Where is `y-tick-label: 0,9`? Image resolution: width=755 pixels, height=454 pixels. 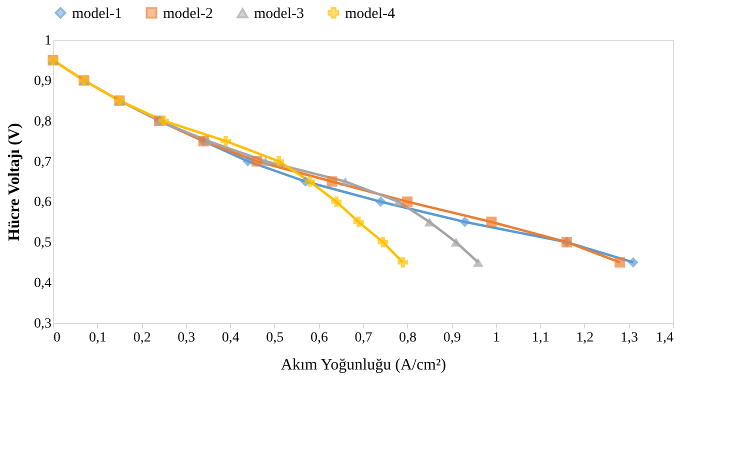
y-tick-label: 0,9 is located at coordinates (43, 81).